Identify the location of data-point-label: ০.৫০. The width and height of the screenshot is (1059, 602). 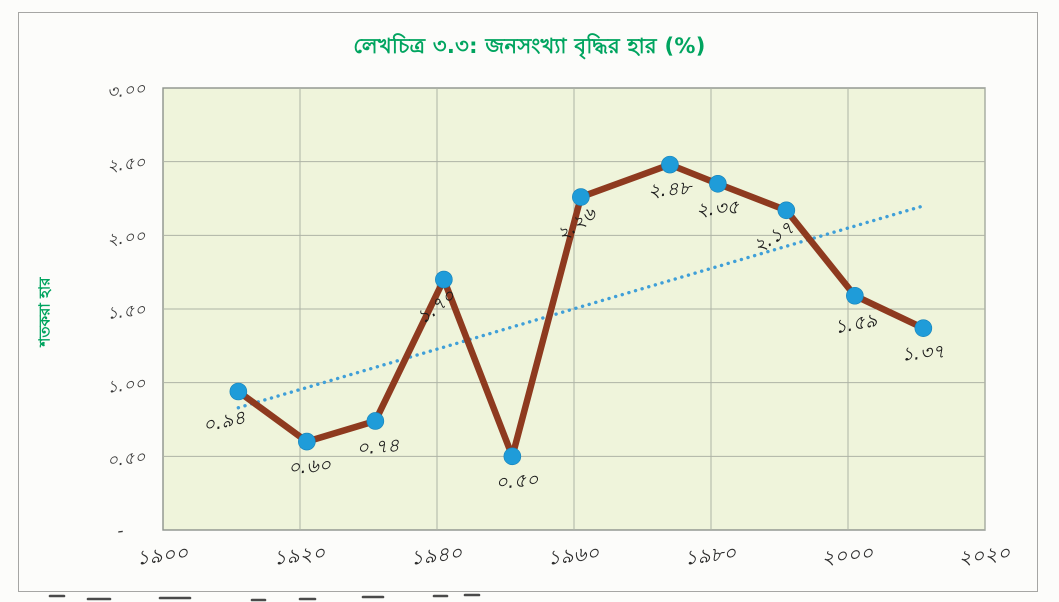
(517, 481).